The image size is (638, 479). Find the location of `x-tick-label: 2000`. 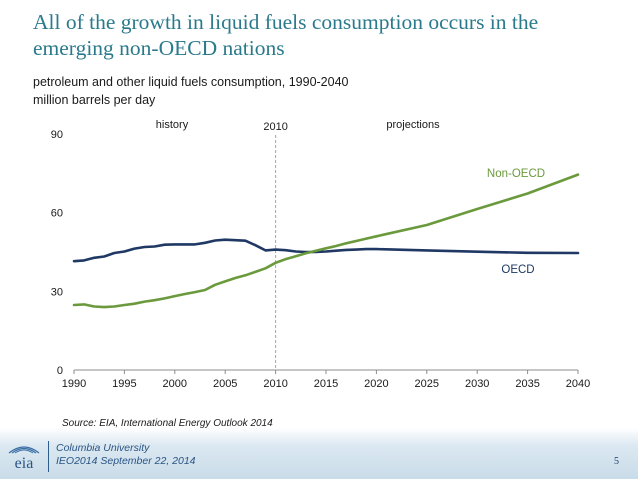

x-tick-label: 2000 is located at coordinates (175, 384).